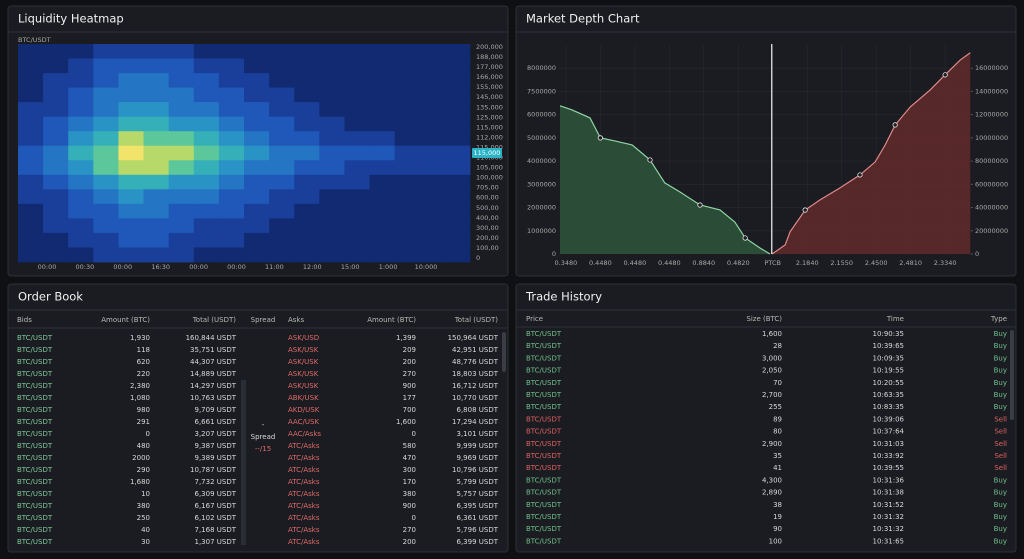  Describe the element at coordinates (263, 425) in the screenshot. I see `spread-text: -` at that location.